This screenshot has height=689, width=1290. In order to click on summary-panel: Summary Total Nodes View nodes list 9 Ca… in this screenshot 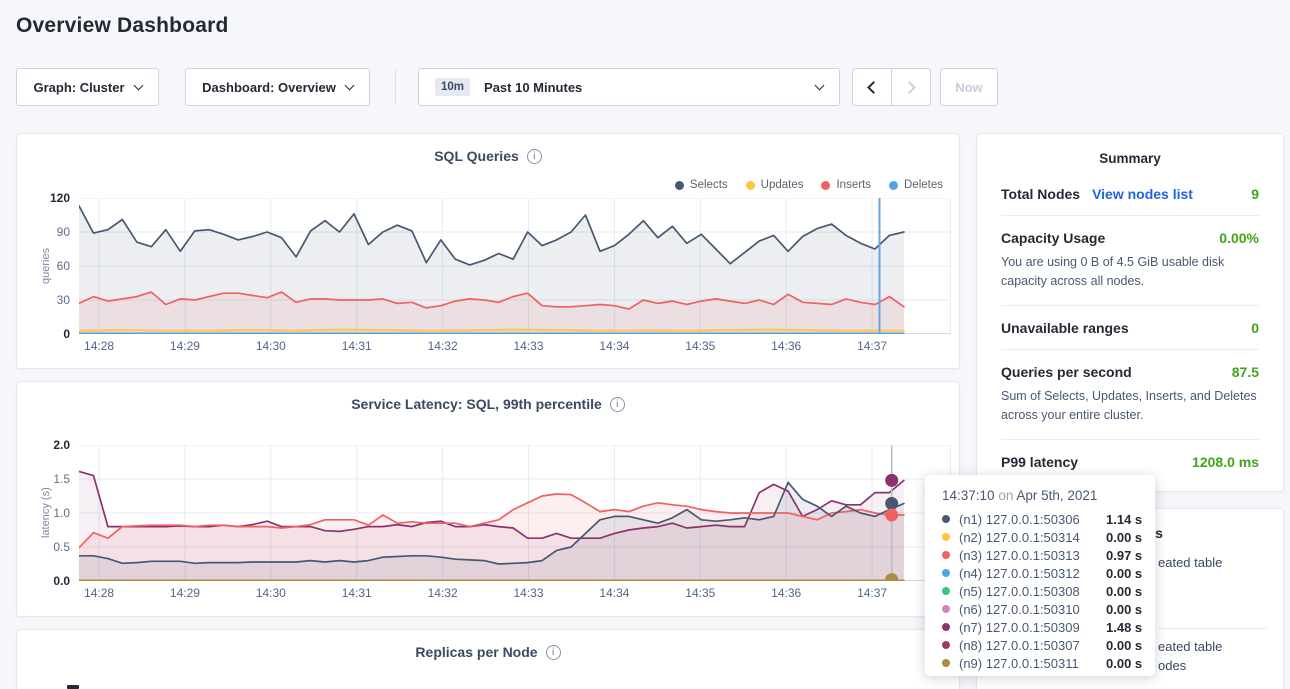, I will do `click(1130, 312)`.